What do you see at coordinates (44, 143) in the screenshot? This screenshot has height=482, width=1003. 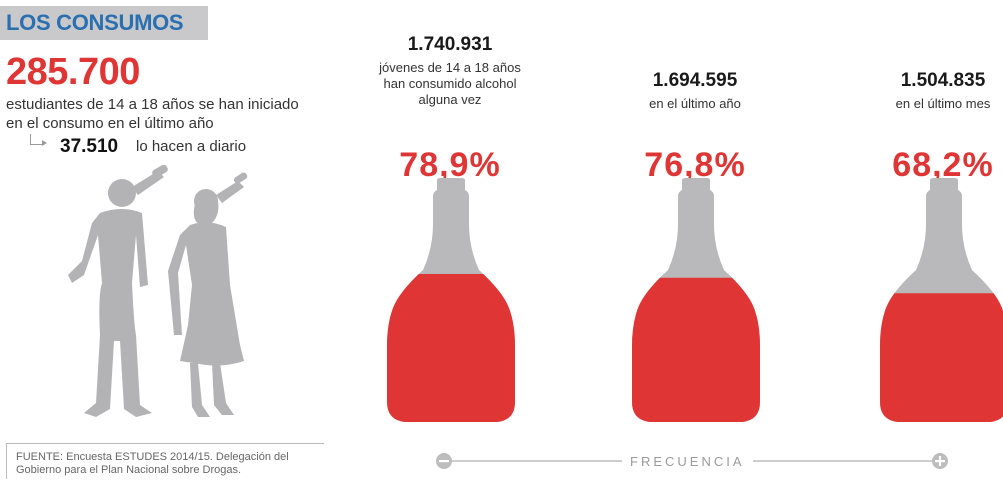 I see `arrow-head-icon` at bounding box center [44, 143].